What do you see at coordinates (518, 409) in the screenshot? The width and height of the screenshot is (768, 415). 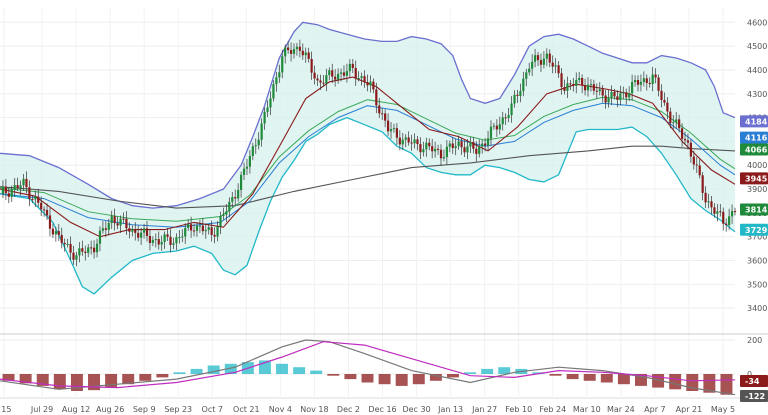 I see `x-tick-label: Feb 10` at bounding box center [518, 409].